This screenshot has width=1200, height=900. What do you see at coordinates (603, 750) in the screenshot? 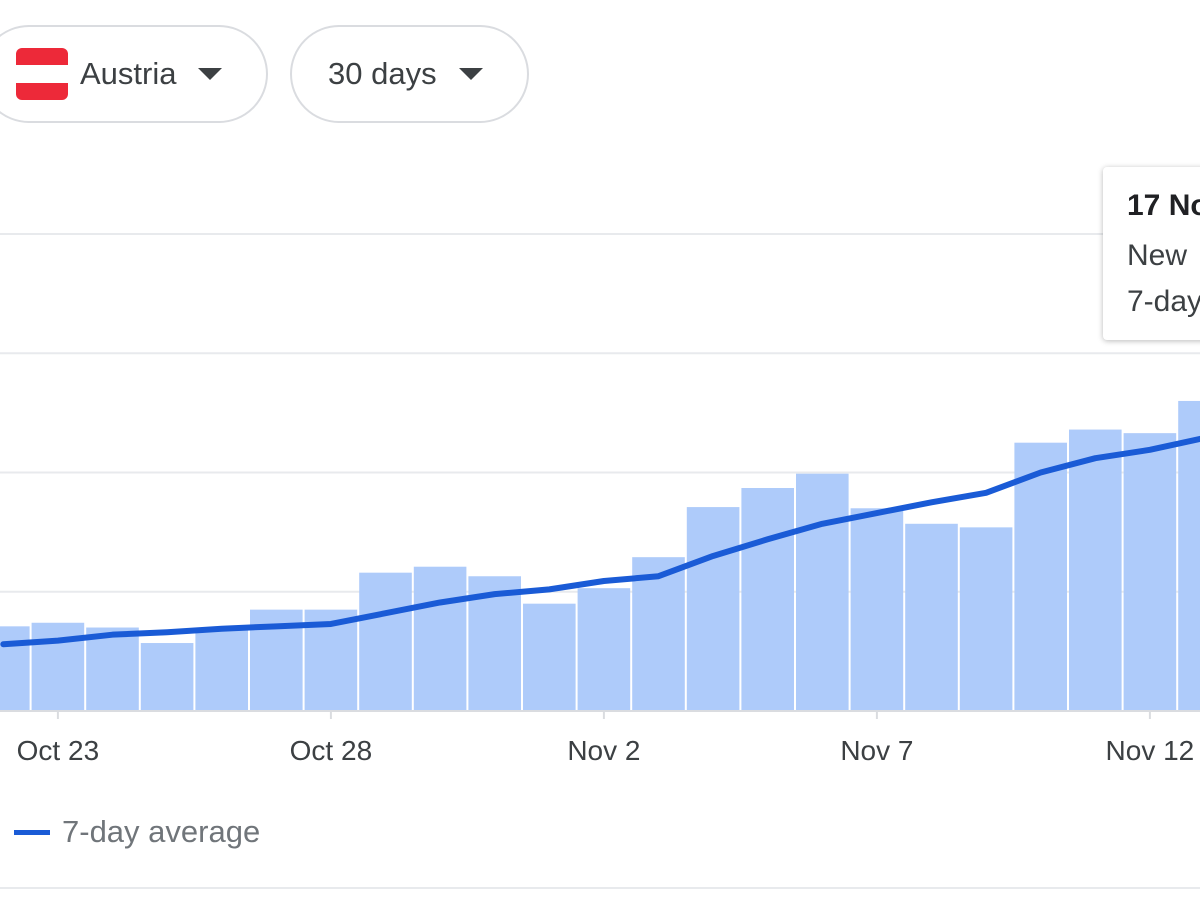
I see `x-tick-label: Nov 2` at bounding box center [603, 750].